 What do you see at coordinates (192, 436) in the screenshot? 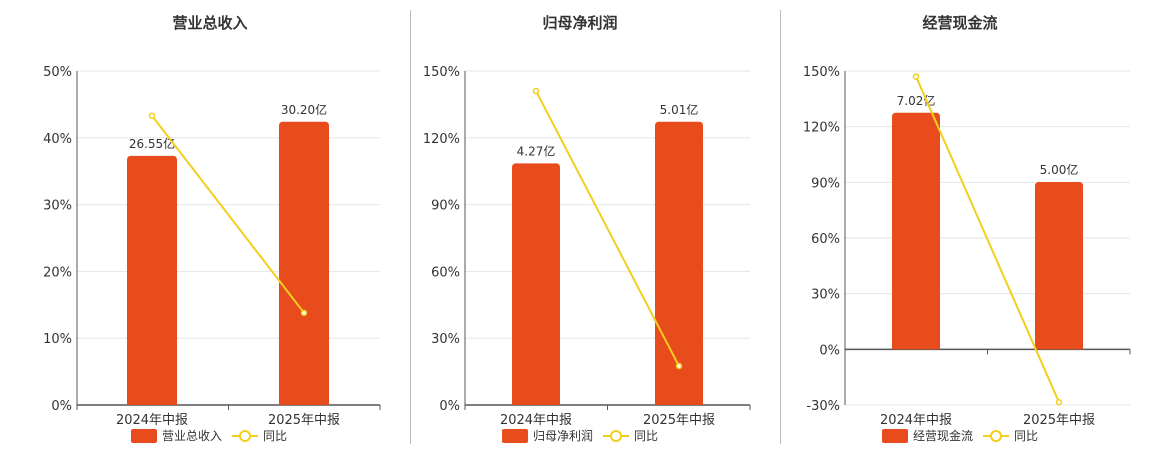
I see `legend-bar-label: 营业总收入` at bounding box center [192, 436].